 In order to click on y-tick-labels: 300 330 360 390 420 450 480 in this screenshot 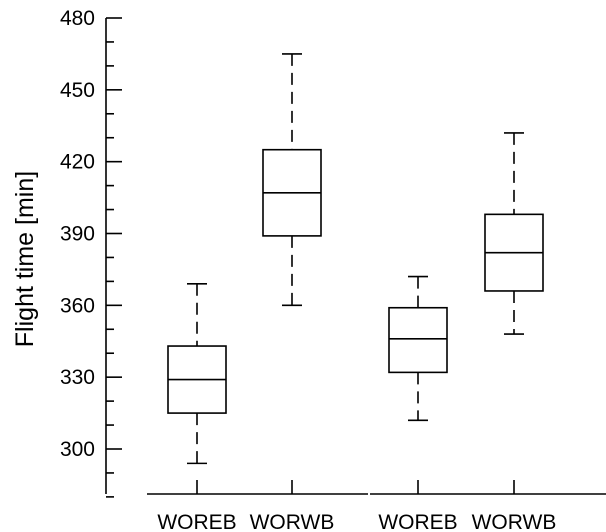, I will do `click(77, 234)`.